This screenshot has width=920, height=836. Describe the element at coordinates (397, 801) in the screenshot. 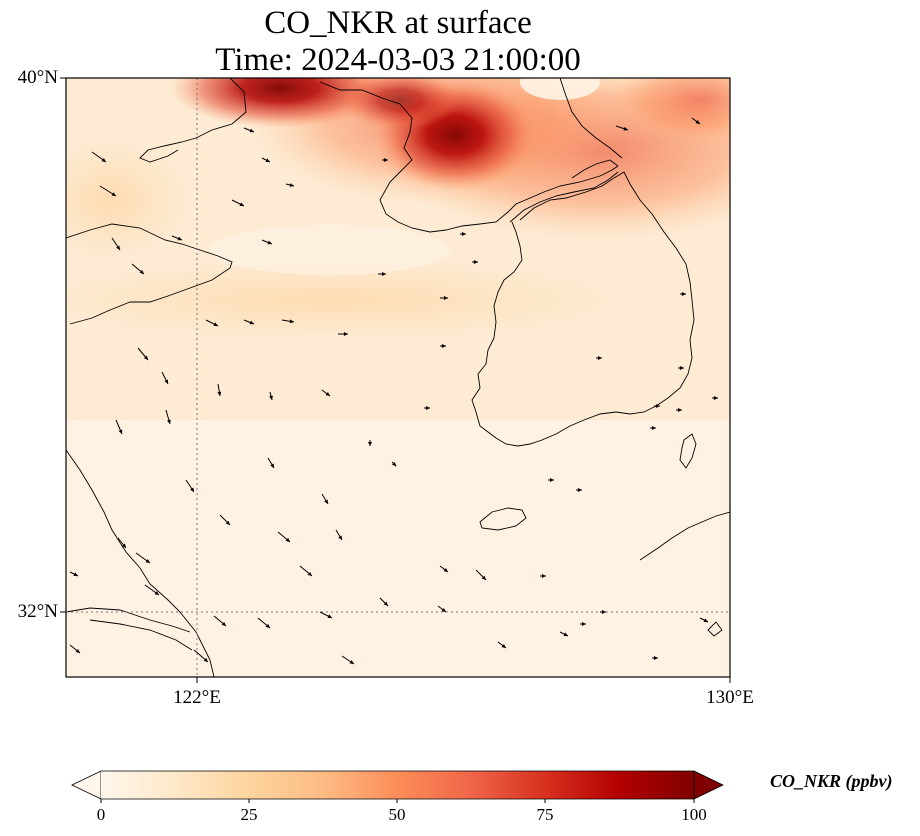

I see `colorbar-ticks` at that location.